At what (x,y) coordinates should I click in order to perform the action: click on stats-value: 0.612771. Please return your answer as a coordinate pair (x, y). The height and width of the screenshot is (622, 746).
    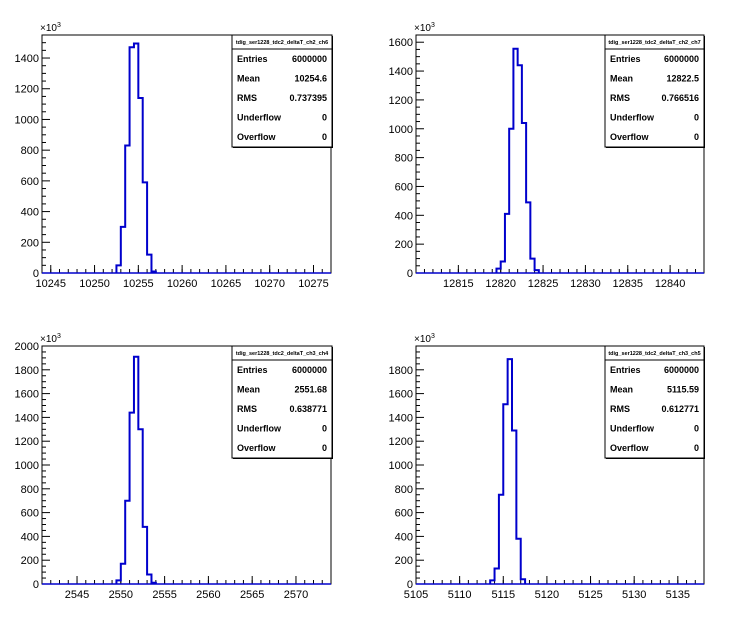
    Looking at the image, I should click on (680, 409).